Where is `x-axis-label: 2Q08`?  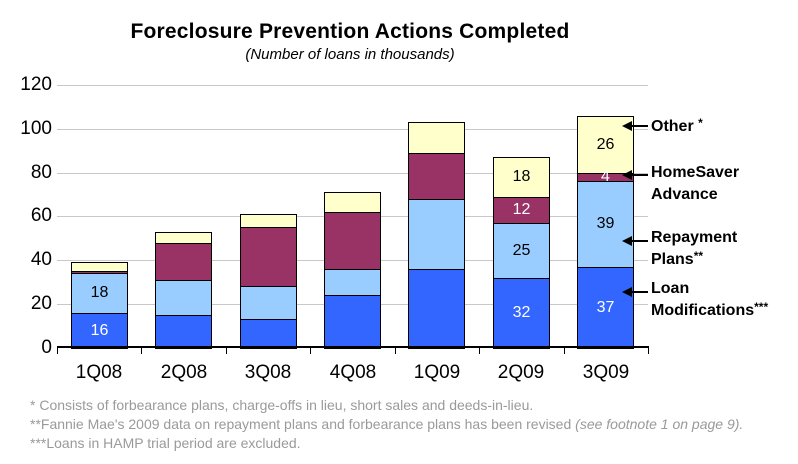 x-axis-label: 2Q08 is located at coordinates (184, 372).